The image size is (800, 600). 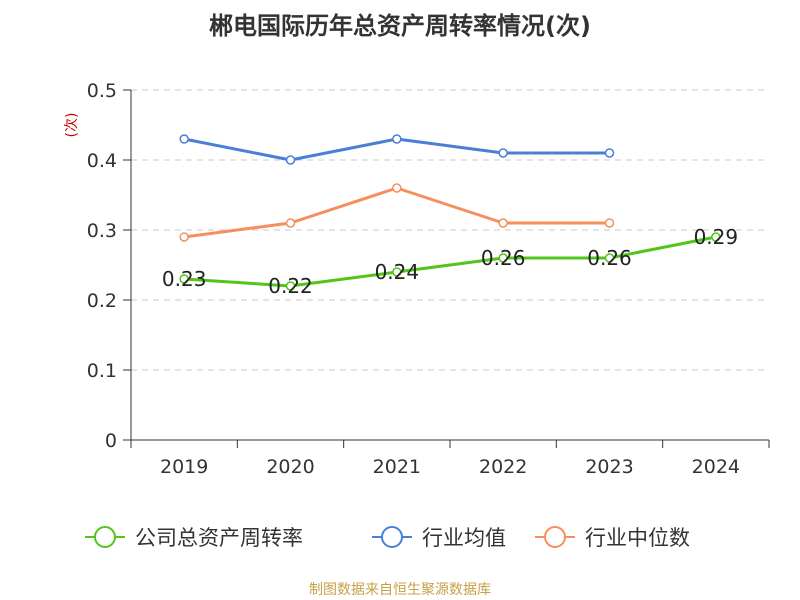 What do you see at coordinates (102, 161) in the screenshot?
I see `y-tick-label: 0.4` at bounding box center [102, 161].